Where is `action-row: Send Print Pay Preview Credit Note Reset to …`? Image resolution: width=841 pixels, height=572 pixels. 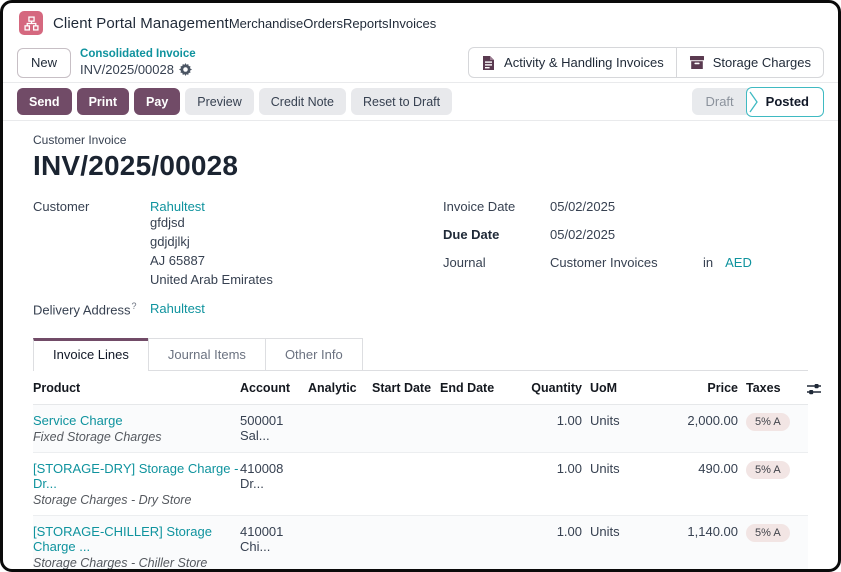
action-row: Send Print Pay Preview Credit Note Reset to … is located at coordinates (420, 102).